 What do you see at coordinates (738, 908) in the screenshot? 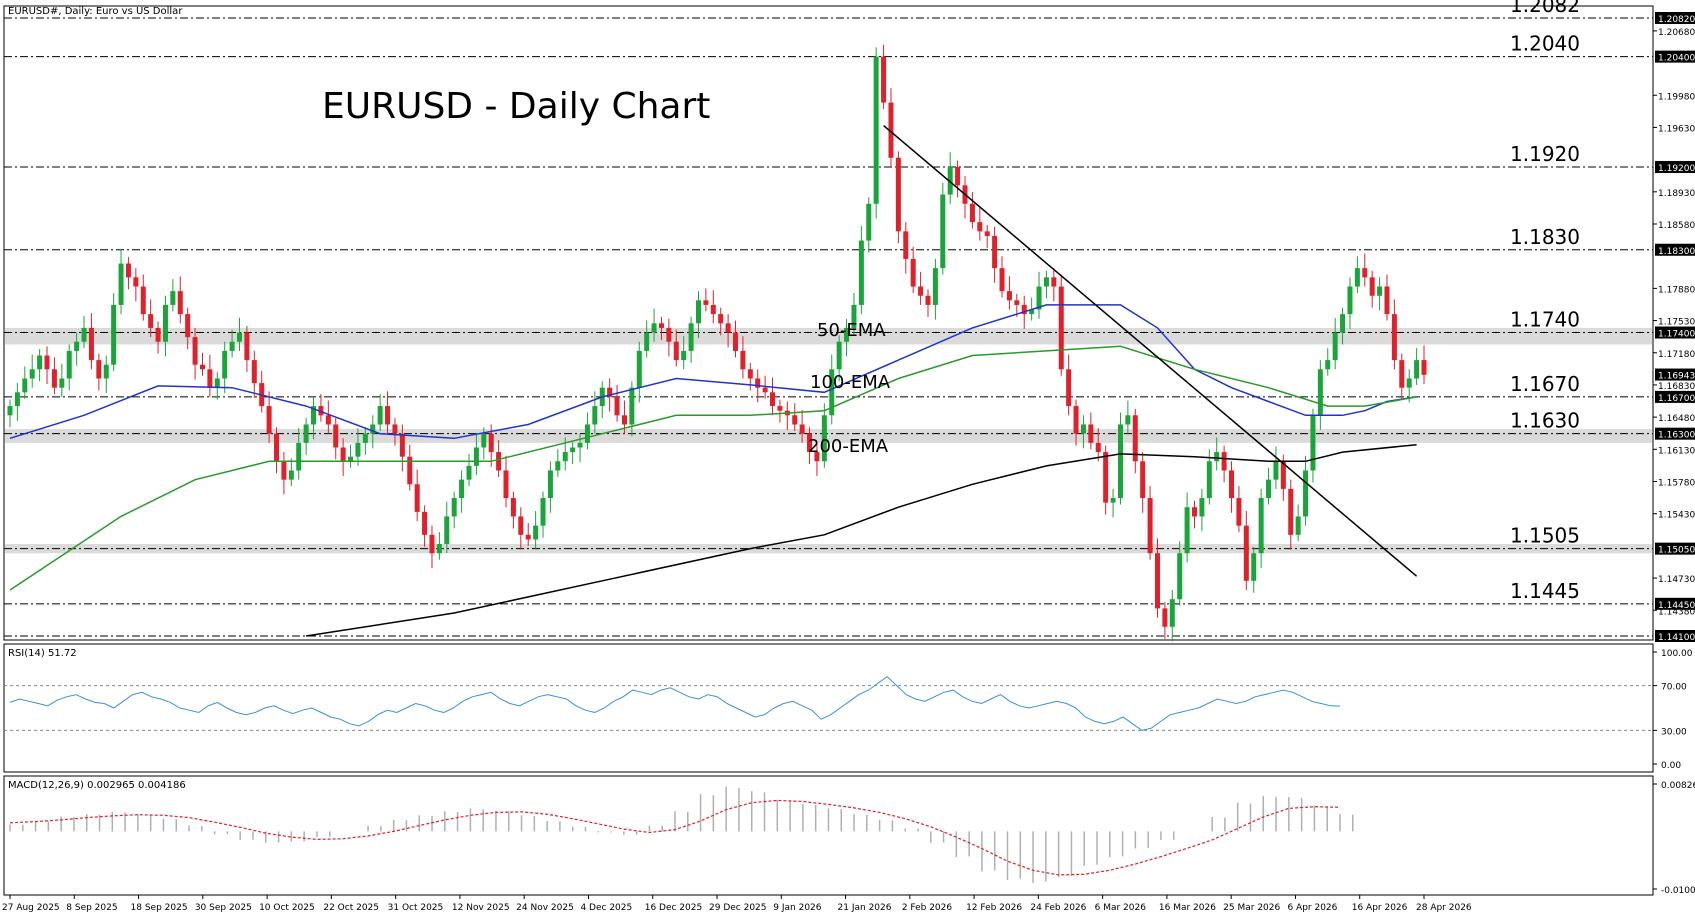
I see `date-label: 29 Dec 2025` at bounding box center [738, 908].